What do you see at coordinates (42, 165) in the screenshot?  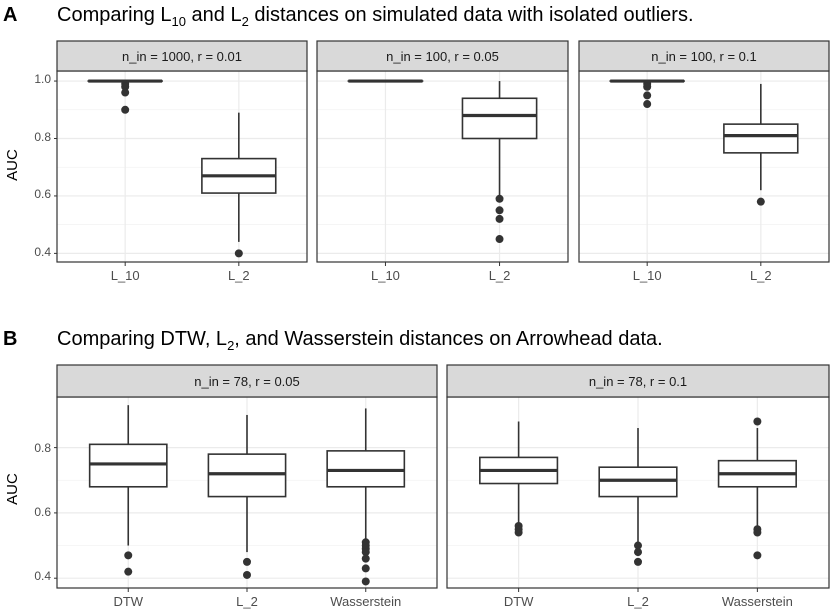 I see `panel-a-y-ticks: 0.4 0.6 0.8 1.0` at bounding box center [42, 165].